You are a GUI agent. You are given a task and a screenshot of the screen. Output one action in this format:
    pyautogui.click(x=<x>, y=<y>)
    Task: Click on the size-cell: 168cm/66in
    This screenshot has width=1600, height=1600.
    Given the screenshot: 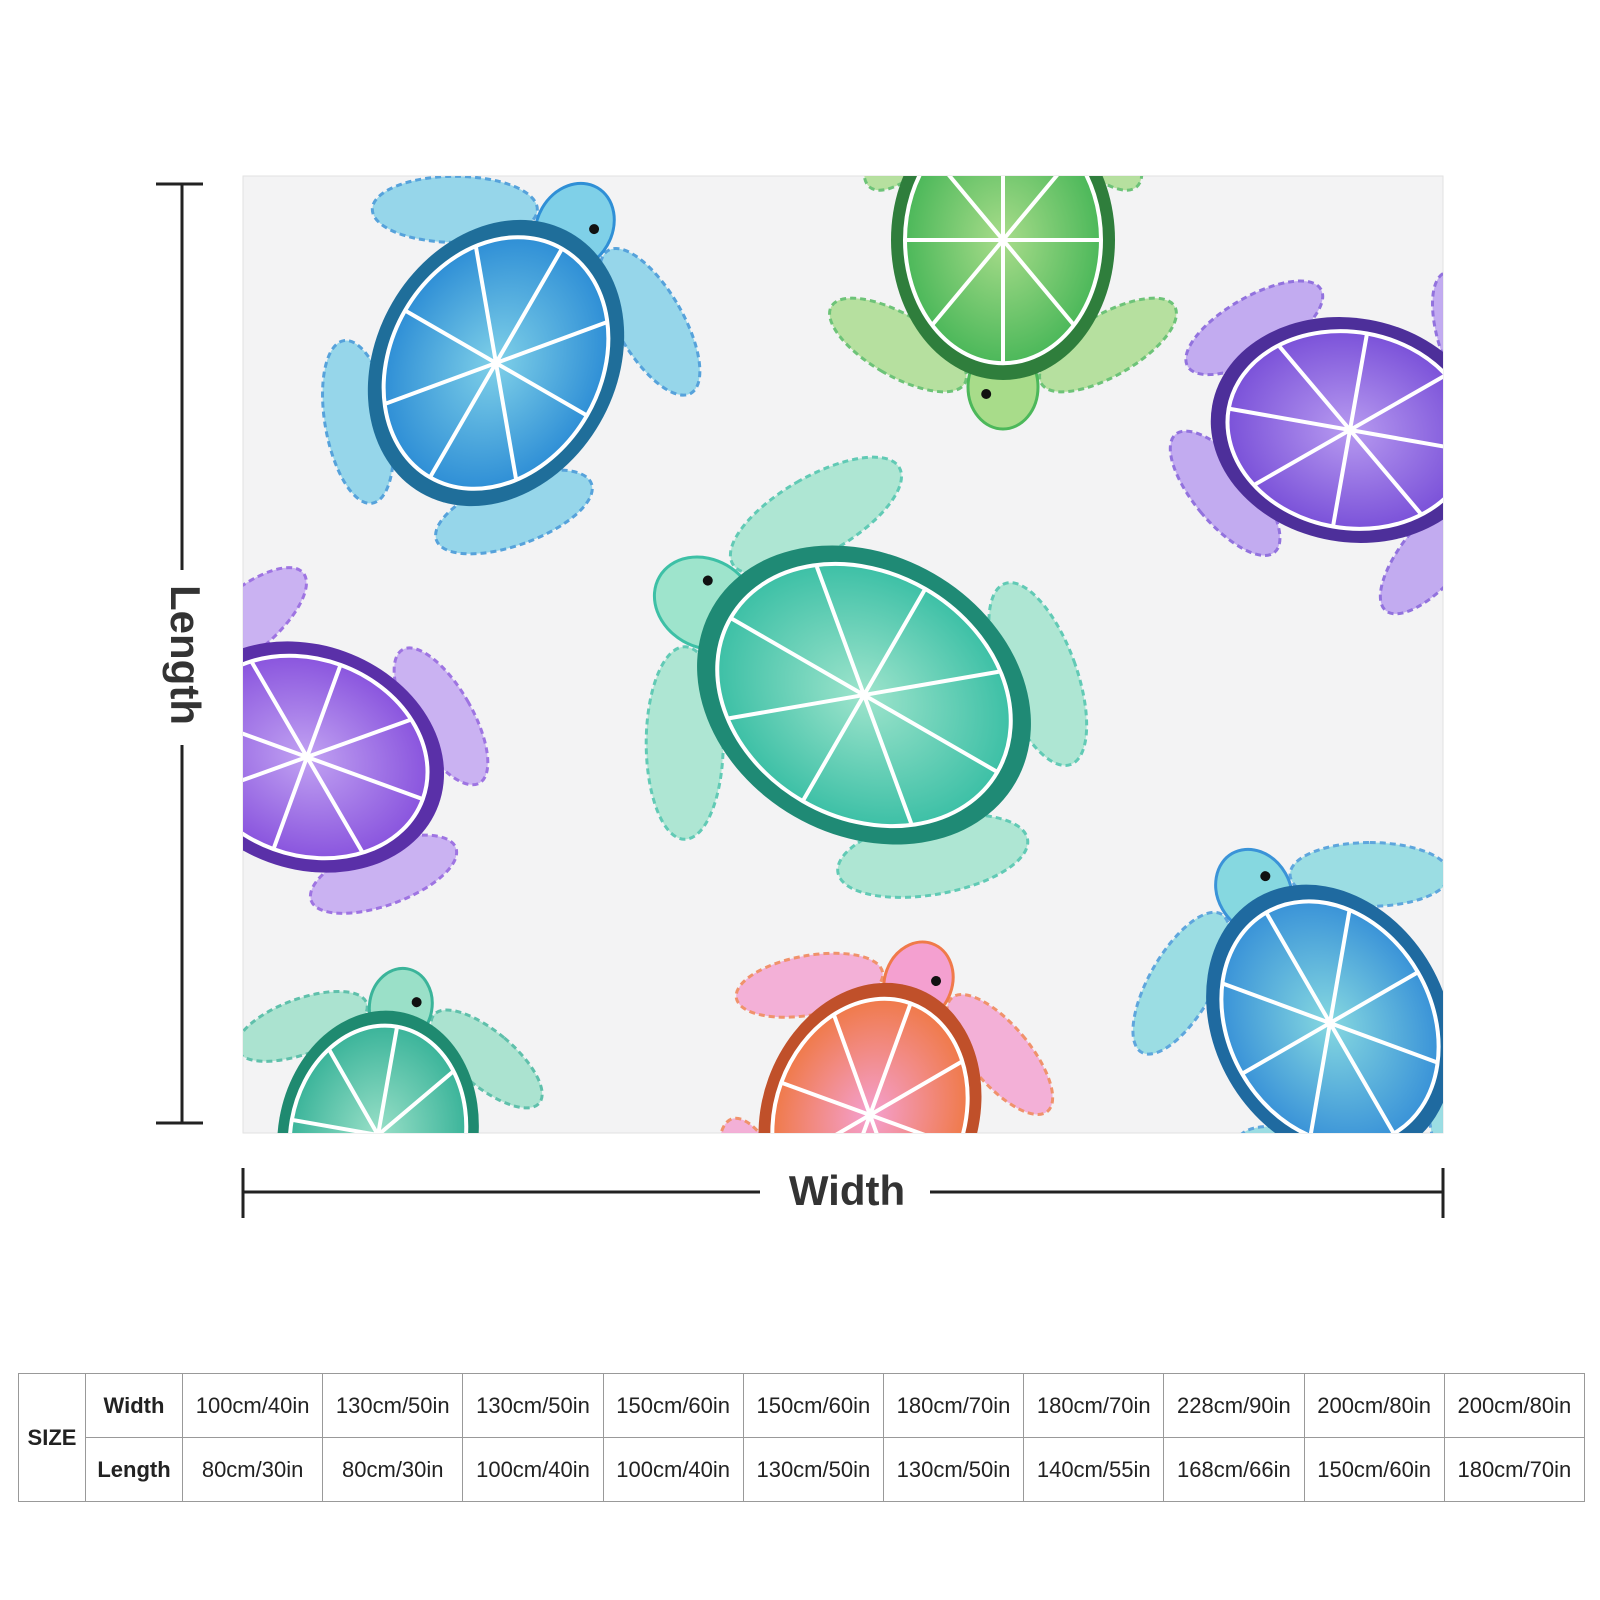 What is the action you would take?
    pyautogui.click(x=1234, y=1469)
    